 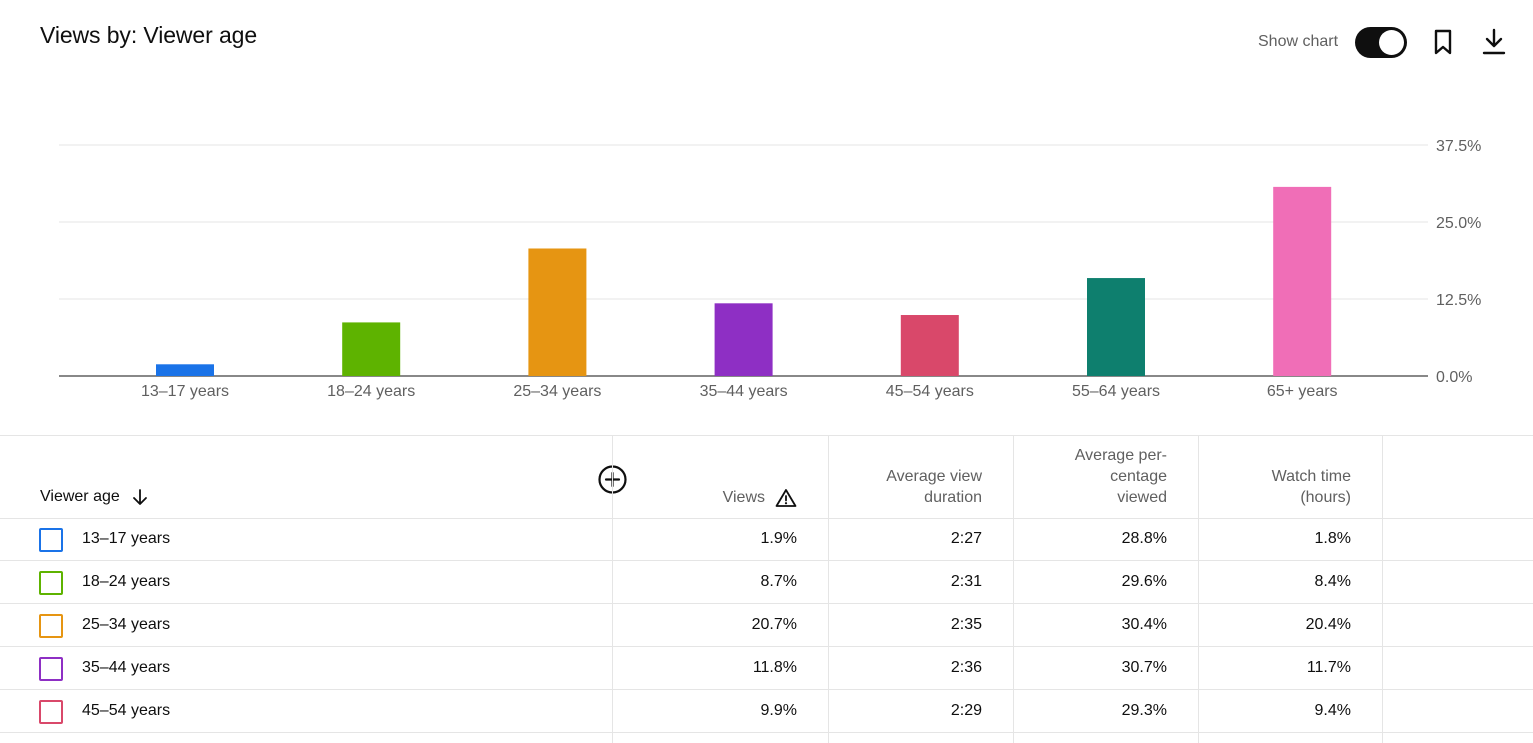 I want to click on column-header-3: Average per-centage viewed, so click(x=1121, y=476).